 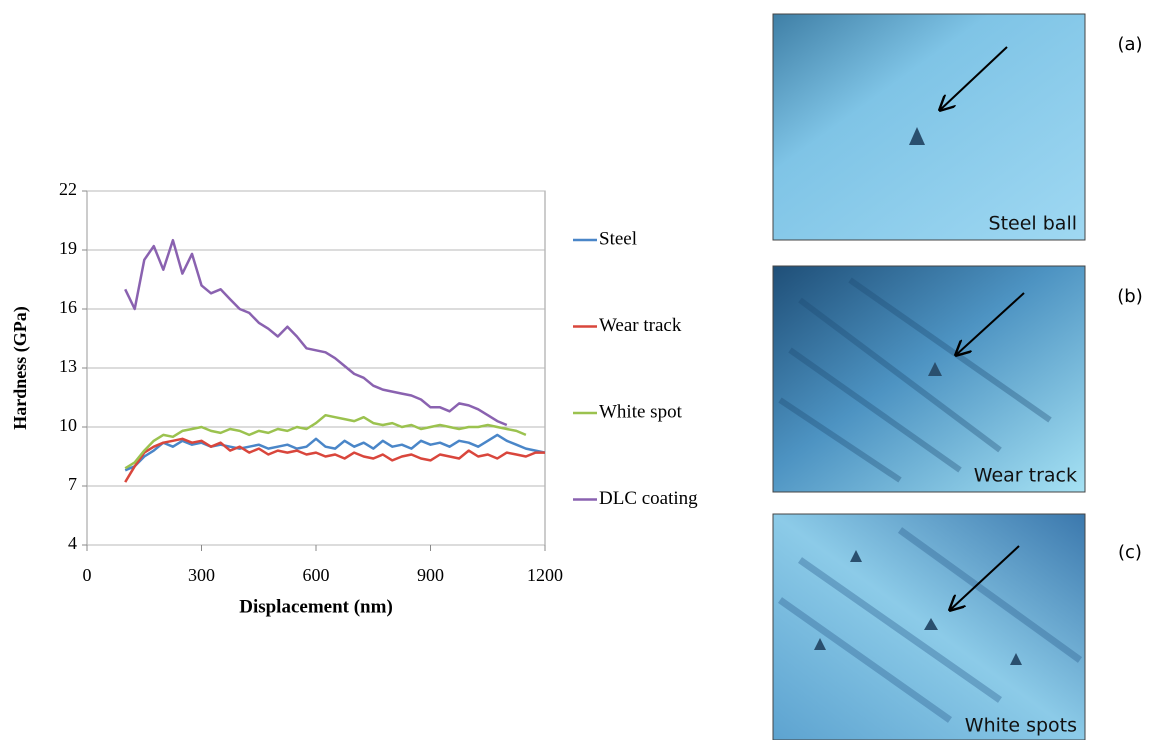 What do you see at coordinates (68, 307) in the screenshot?
I see `y-tick-label: 16` at bounding box center [68, 307].